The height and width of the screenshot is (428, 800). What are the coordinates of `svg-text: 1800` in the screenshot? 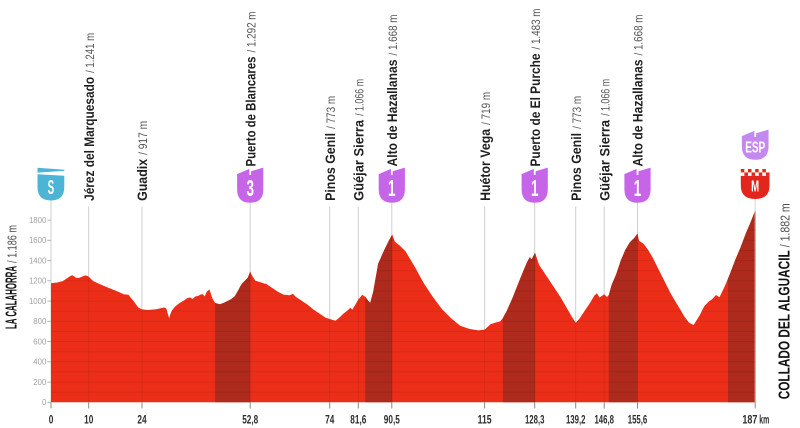 It's located at (38, 220).